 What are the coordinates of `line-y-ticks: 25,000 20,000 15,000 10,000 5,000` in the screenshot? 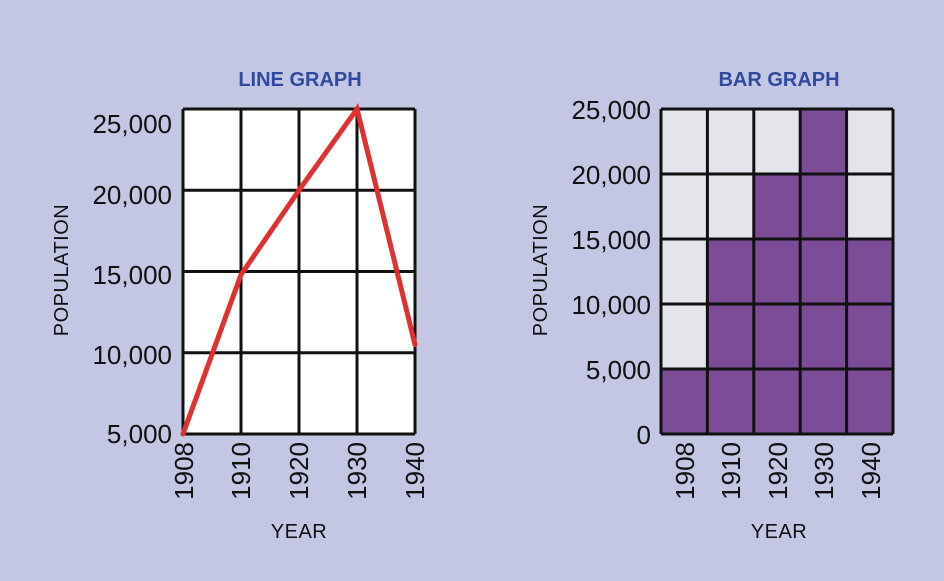 It's located at (132, 279).